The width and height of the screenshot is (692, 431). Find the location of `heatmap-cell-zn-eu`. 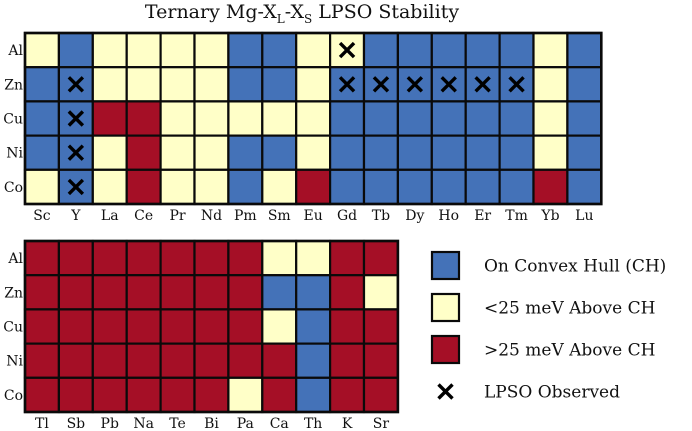

heatmap-cell-zn-eu is located at coordinates (313, 84).